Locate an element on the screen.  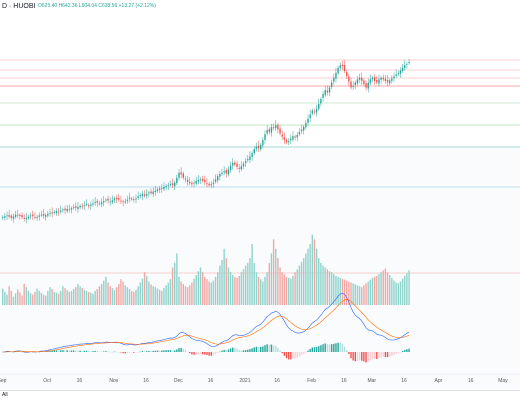
symbol-label: D · HUOBI is located at coordinates (19, 6).